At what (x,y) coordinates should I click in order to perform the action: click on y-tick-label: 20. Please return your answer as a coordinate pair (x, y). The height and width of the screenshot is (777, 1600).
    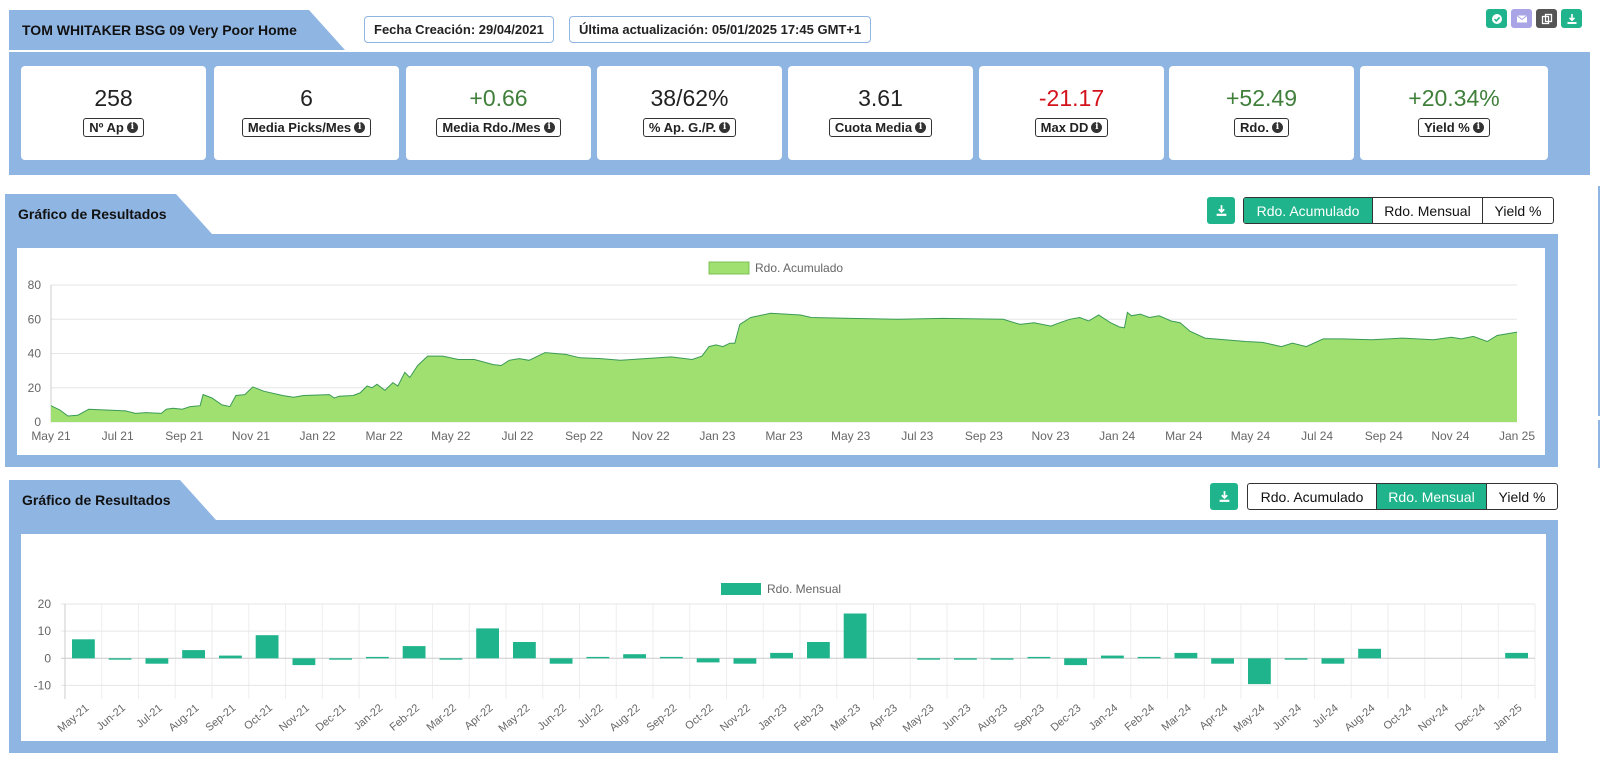
    Looking at the image, I should click on (35, 388).